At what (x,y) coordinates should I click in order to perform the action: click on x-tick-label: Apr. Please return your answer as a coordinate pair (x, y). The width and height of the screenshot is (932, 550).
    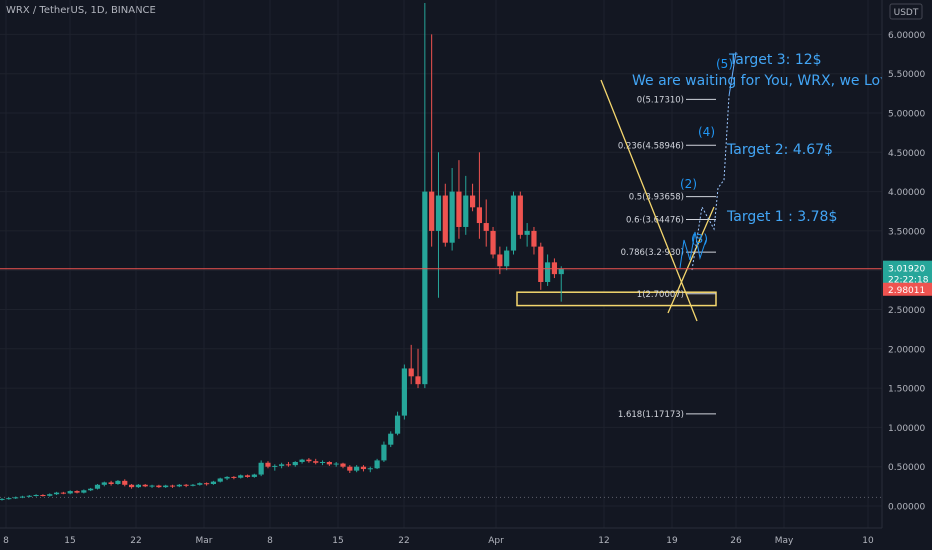
    Looking at the image, I should click on (496, 541).